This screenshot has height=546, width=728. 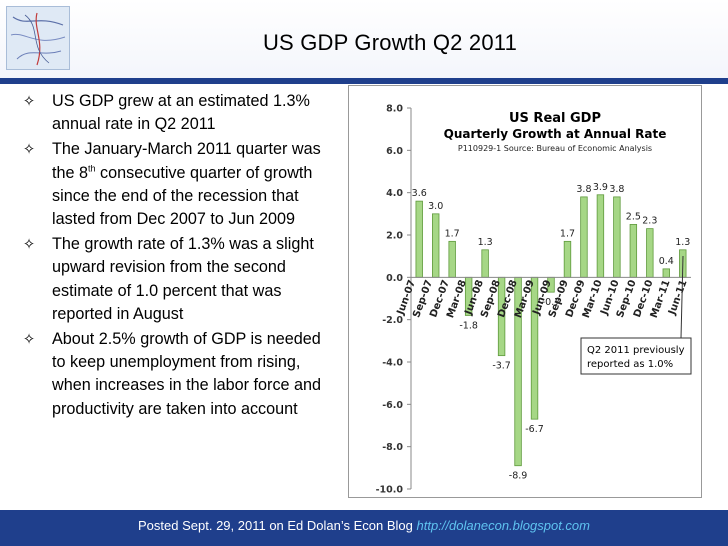 What do you see at coordinates (394, 236) in the screenshot?
I see `y-tick-label: 2.0` at bounding box center [394, 236].